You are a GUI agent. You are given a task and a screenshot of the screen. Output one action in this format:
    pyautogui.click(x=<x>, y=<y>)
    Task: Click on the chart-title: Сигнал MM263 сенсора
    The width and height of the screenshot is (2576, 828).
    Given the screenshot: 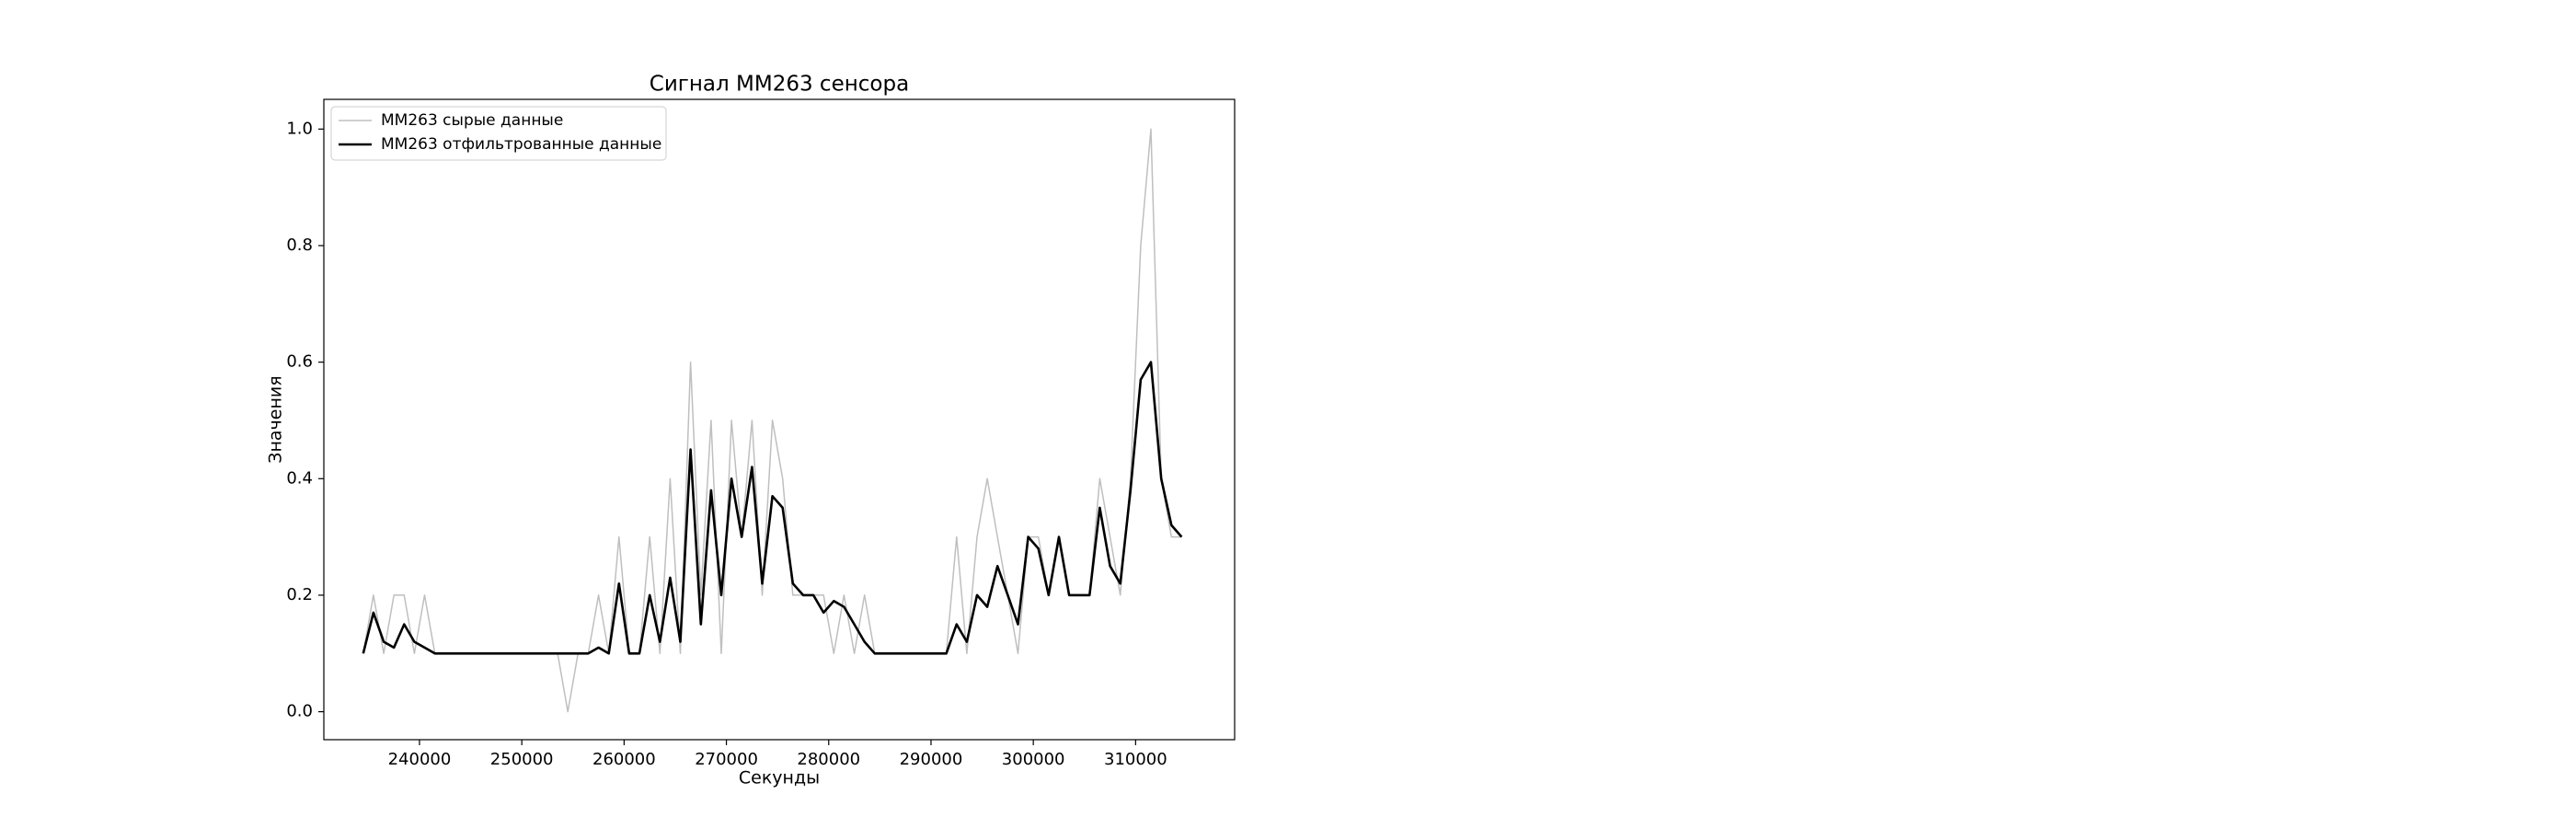 What is the action you would take?
    pyautogui.click(x=779, y=85)
    